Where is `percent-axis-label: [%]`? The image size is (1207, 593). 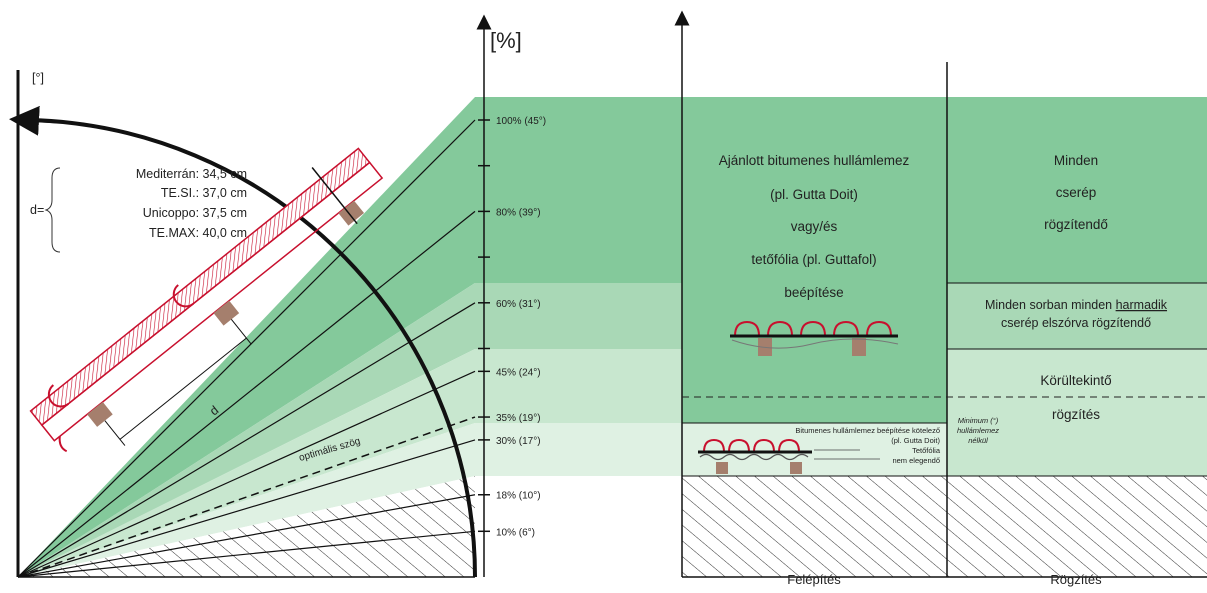
percent-axis-label: [%] is located at coordinates (506, 40).